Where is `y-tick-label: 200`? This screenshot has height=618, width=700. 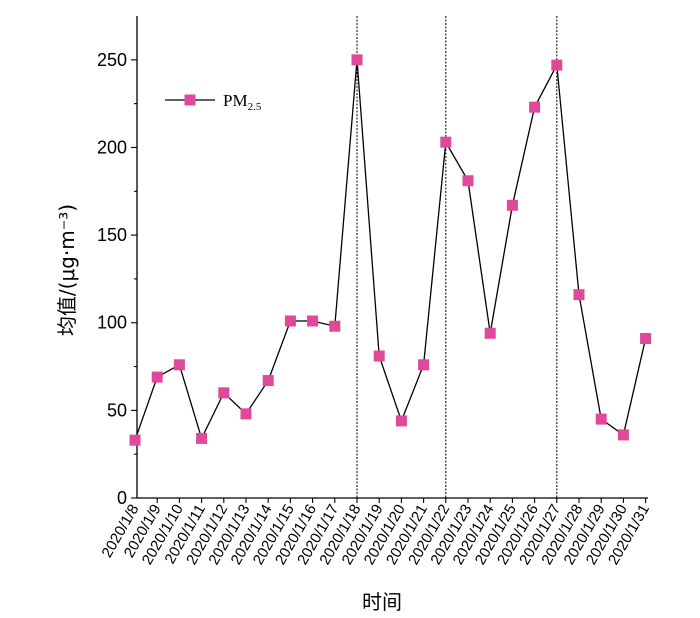 y-tick-label: 200 is located at coordinates (112, 147).